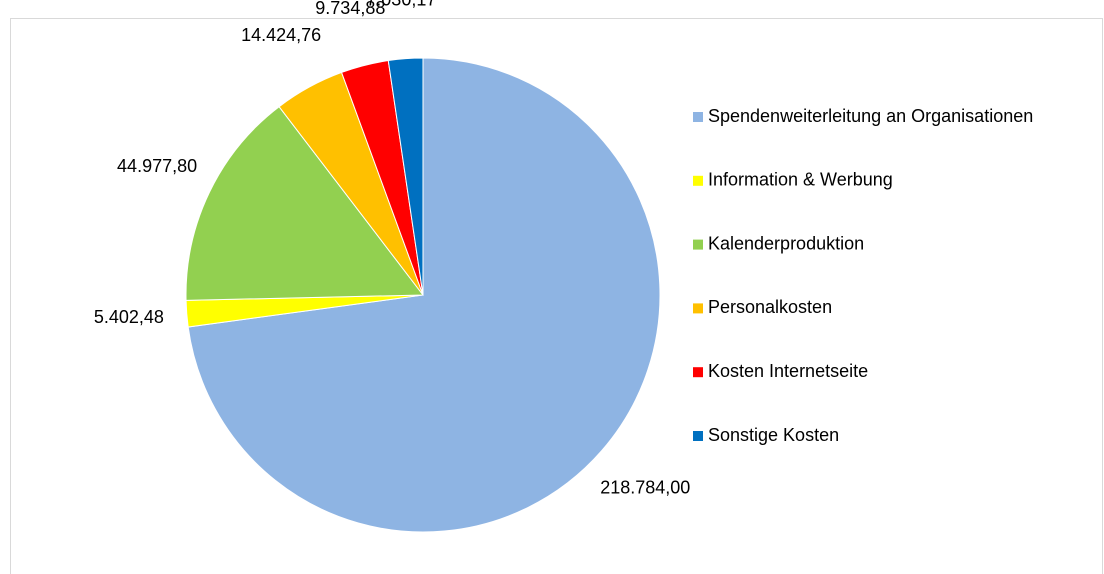 This screenshot has width=1104, height=574. I want to click on data-label: 5.402,48, so click(129, 317).